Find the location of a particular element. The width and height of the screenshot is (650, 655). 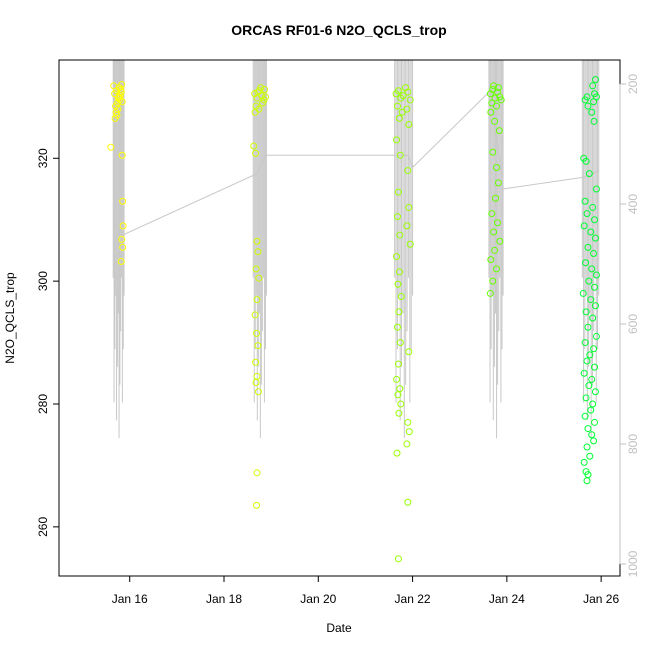

chart-title: ORCAS RF01-6 N2O_QCLS_trop is located at coordinates (338, 30).